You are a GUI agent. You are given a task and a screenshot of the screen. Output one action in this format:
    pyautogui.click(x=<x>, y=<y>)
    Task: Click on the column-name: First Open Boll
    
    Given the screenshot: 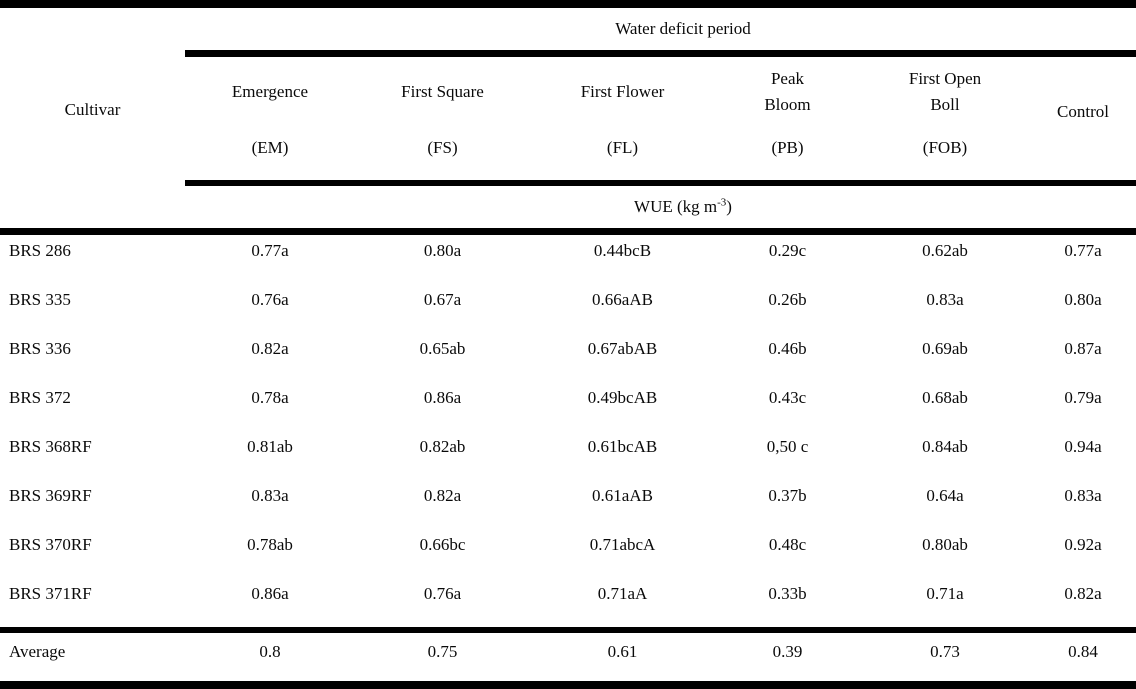 What is the action you would take?
    pyautogui.click(x=945, y=91)
    